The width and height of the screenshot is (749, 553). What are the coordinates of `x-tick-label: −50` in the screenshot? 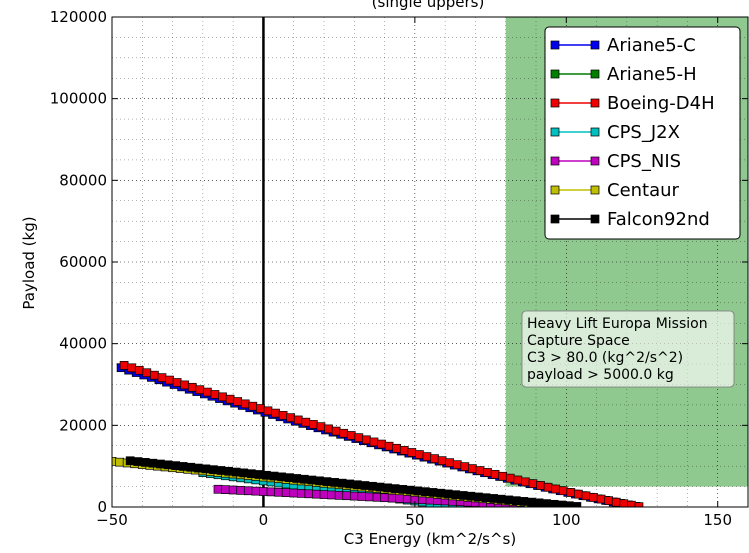 It's located at (112, 520).